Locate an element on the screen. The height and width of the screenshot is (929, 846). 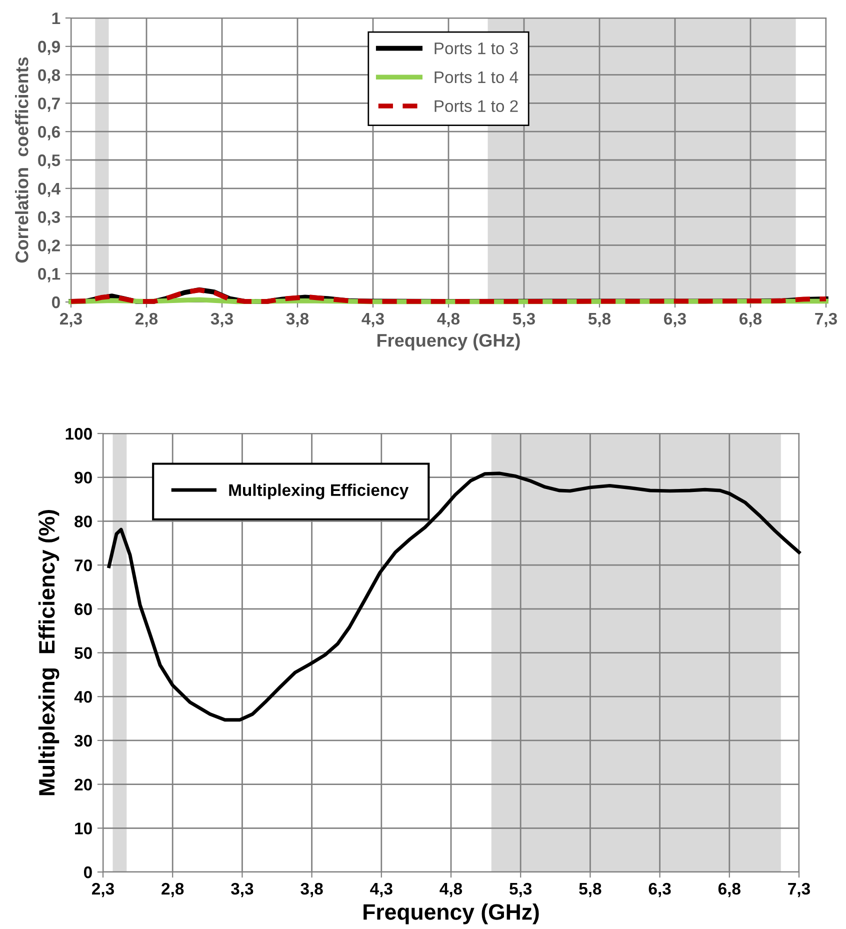
y-tick-label: 70 is located at coordinates (83, 565).